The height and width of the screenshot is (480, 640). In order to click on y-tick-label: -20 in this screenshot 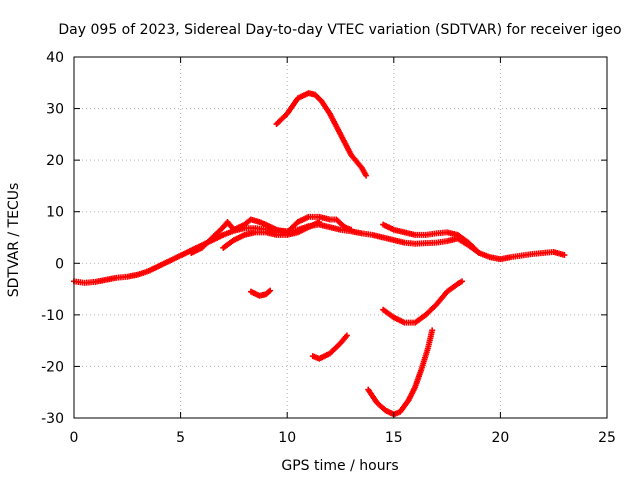, I will do `click(52, 367)`.